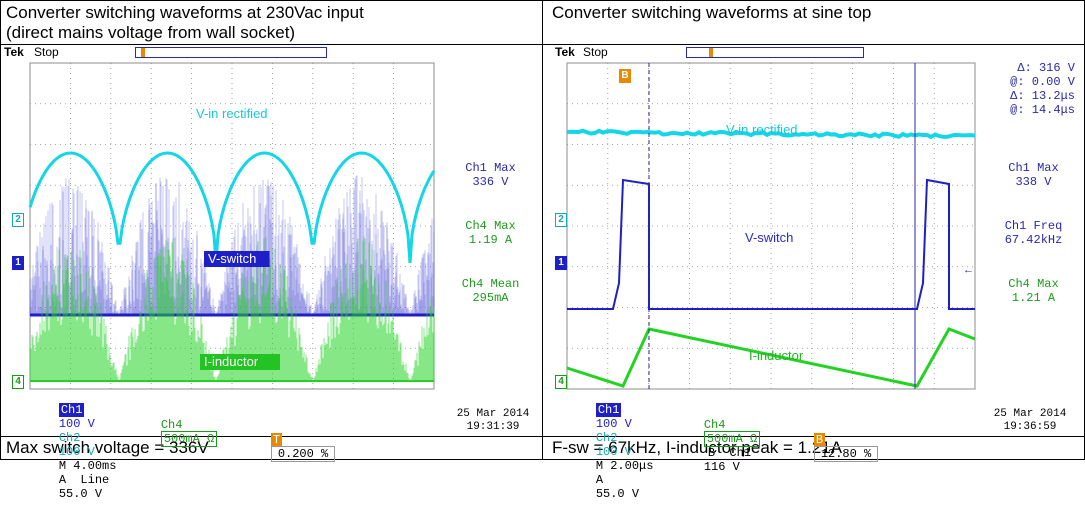 This screenshot has width=1085, height=515. Describe the element at coordinates (490, 175) in the screenshot. I see `meas-ch1-max: Ch1 Max 336 V` at that location.